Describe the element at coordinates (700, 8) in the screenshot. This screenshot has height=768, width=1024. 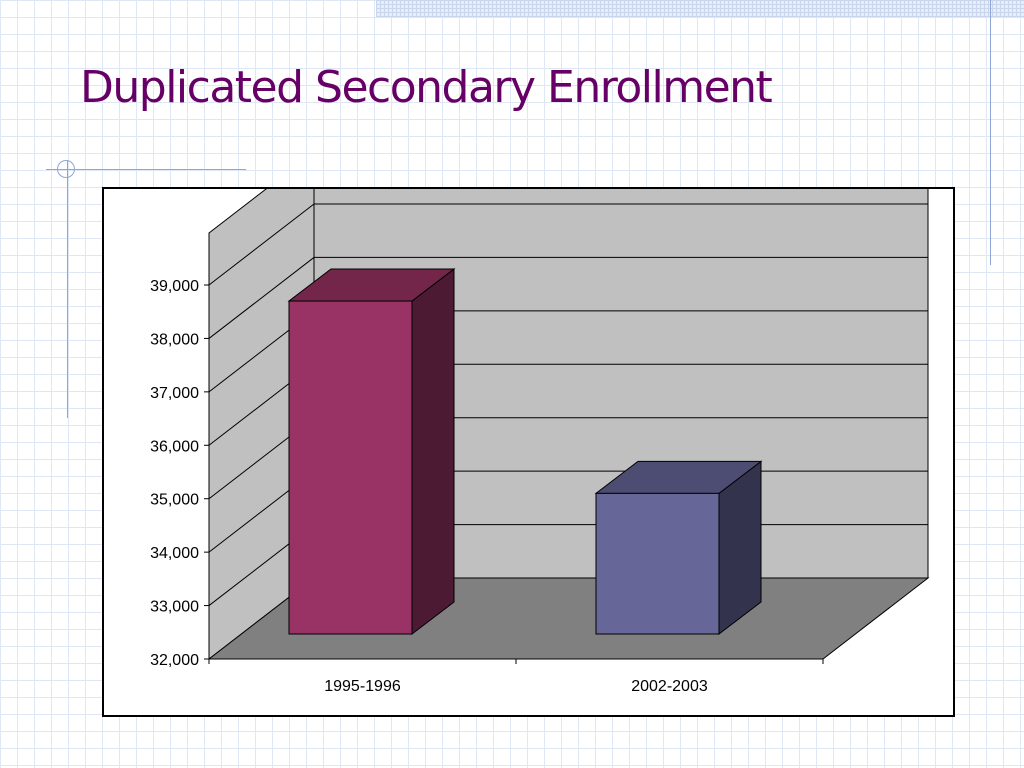
I see `decorative-top-band` at that location.